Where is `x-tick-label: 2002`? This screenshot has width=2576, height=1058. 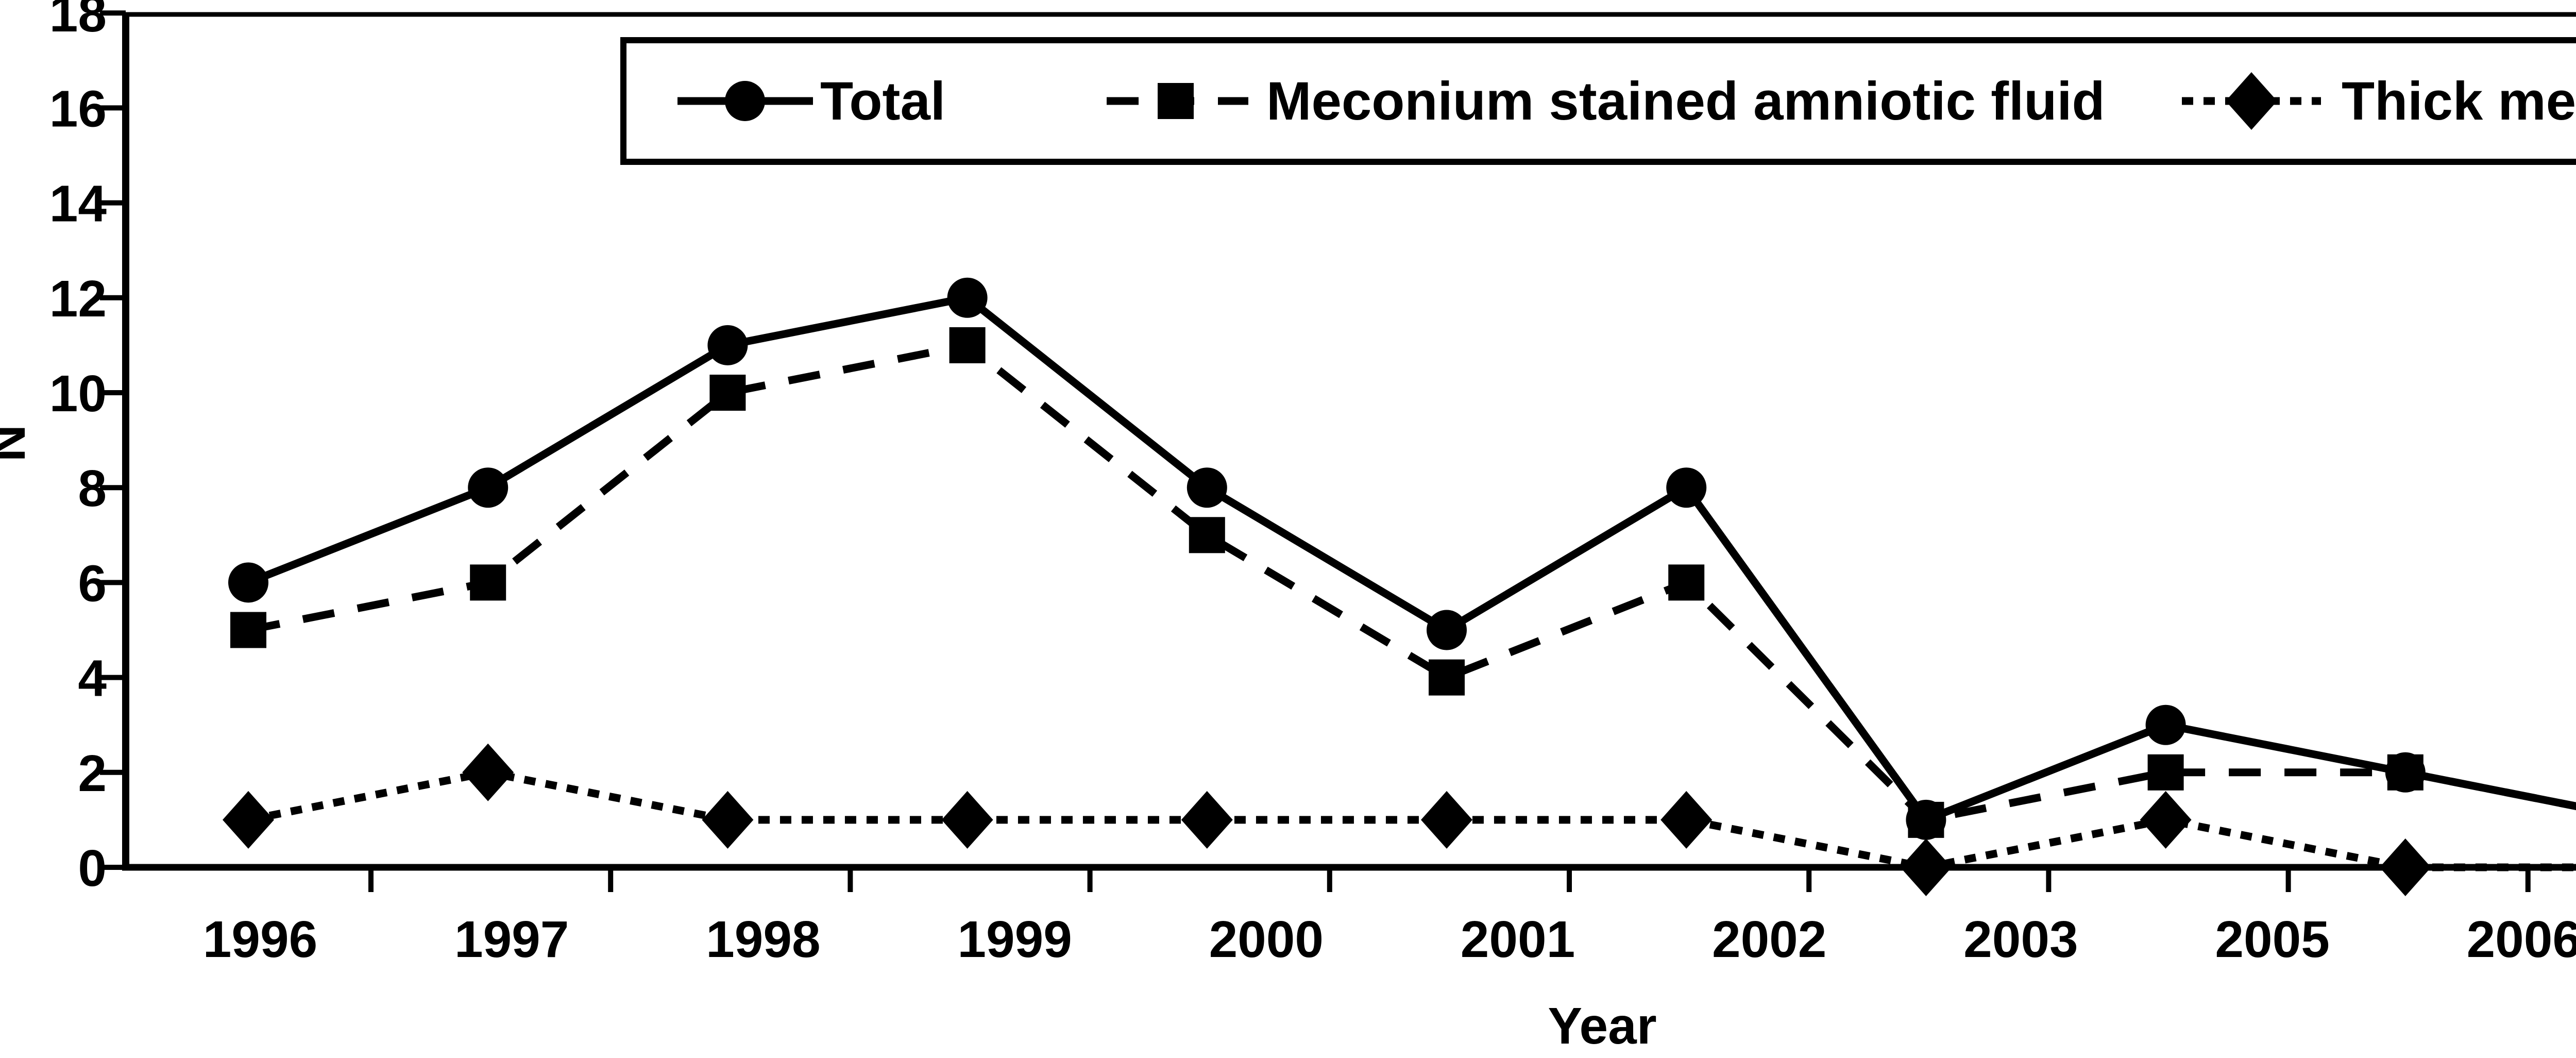
x-tick-label: 2002 is located at coordinates (1769, 939).